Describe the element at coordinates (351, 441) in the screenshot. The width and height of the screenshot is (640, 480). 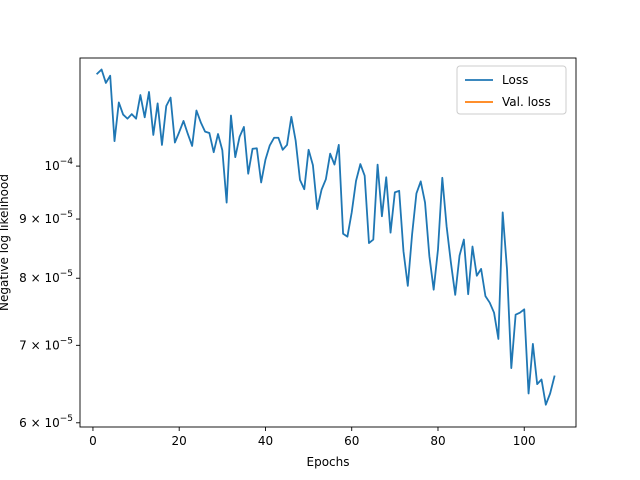
I see `x-tick-label: 60` at that location.